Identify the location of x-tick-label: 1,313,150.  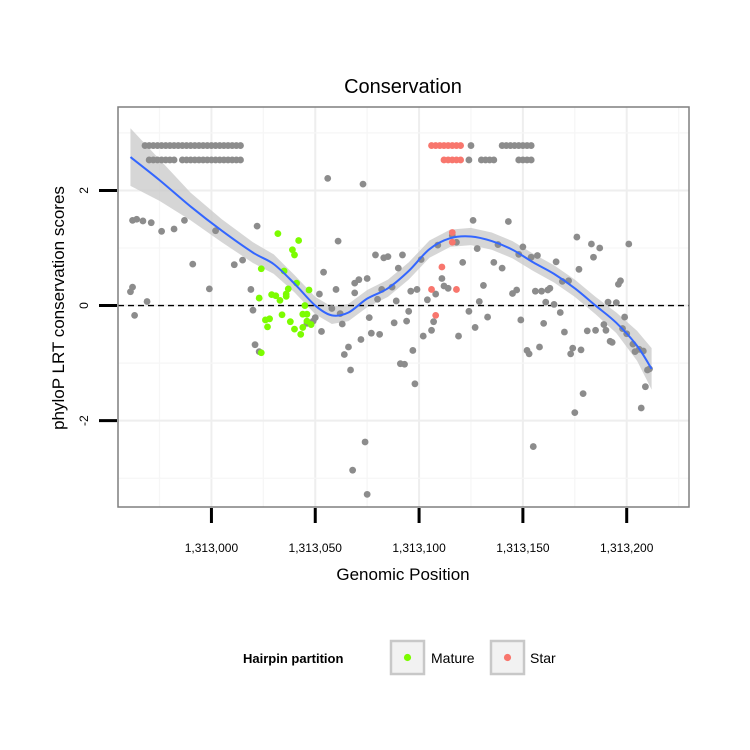
(523, 548).